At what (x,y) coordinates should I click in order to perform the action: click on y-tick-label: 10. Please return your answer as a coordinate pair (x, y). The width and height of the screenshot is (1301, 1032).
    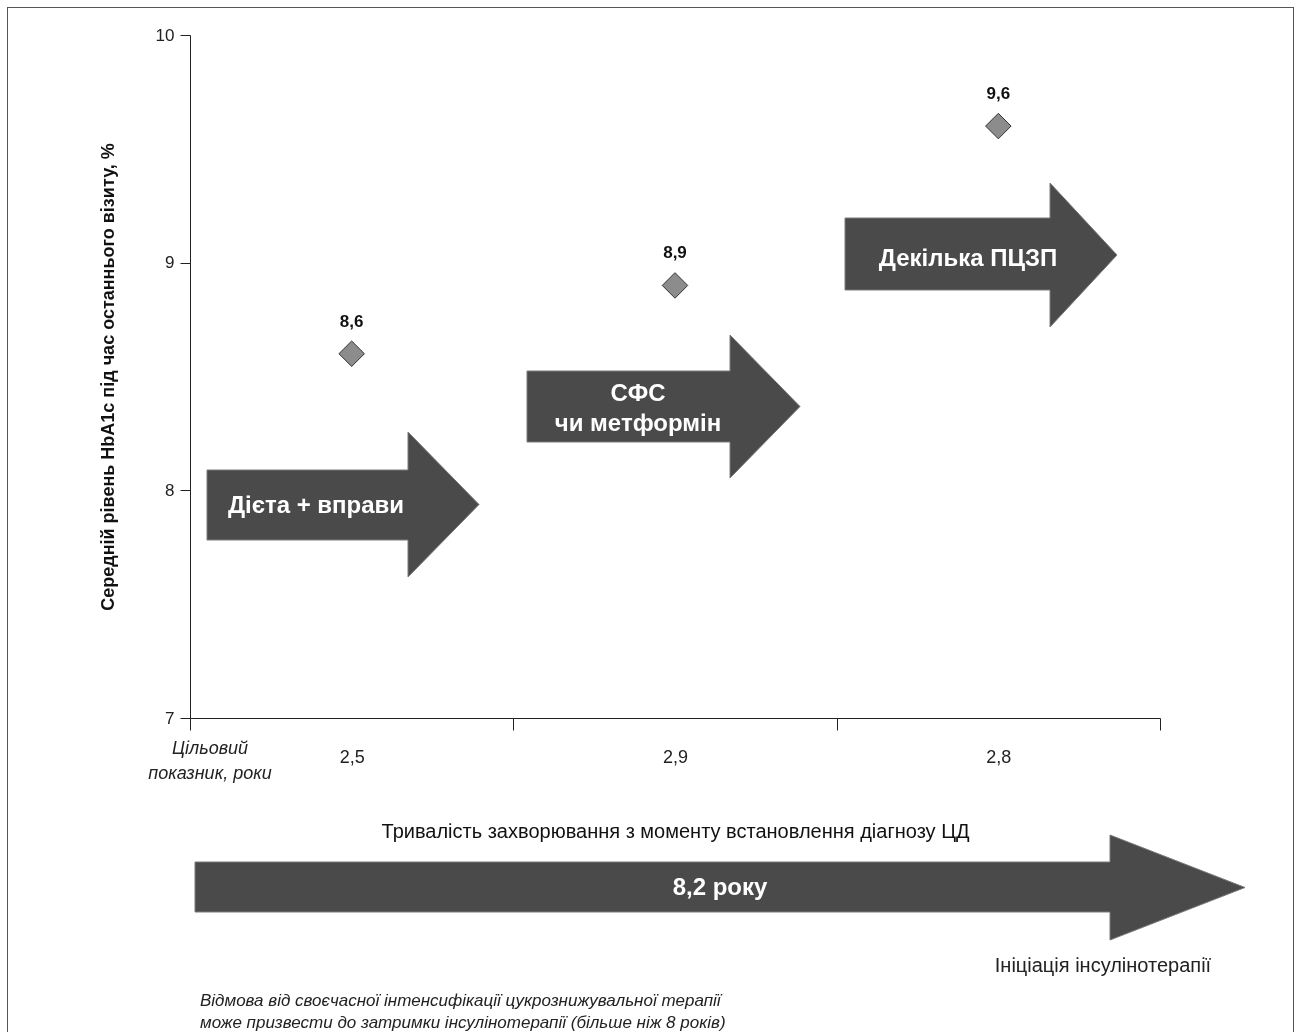
    Looking at the image, I should click on (165, 35).